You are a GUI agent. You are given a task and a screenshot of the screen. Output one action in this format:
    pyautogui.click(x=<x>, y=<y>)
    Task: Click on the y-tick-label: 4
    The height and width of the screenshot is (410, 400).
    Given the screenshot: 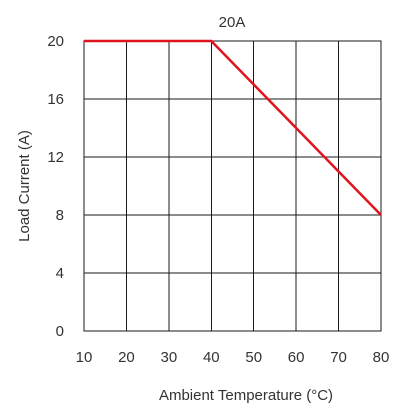 What is the action you would take?
    pyautogui.click(x=60, y=273)
    